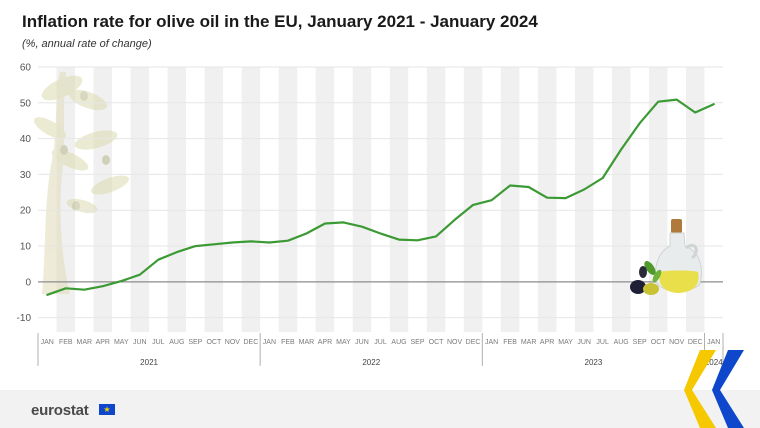 Image resolution: width=760 pixels, height=428 pixels. I want to click on year-label: 2022, so click(371, 362).